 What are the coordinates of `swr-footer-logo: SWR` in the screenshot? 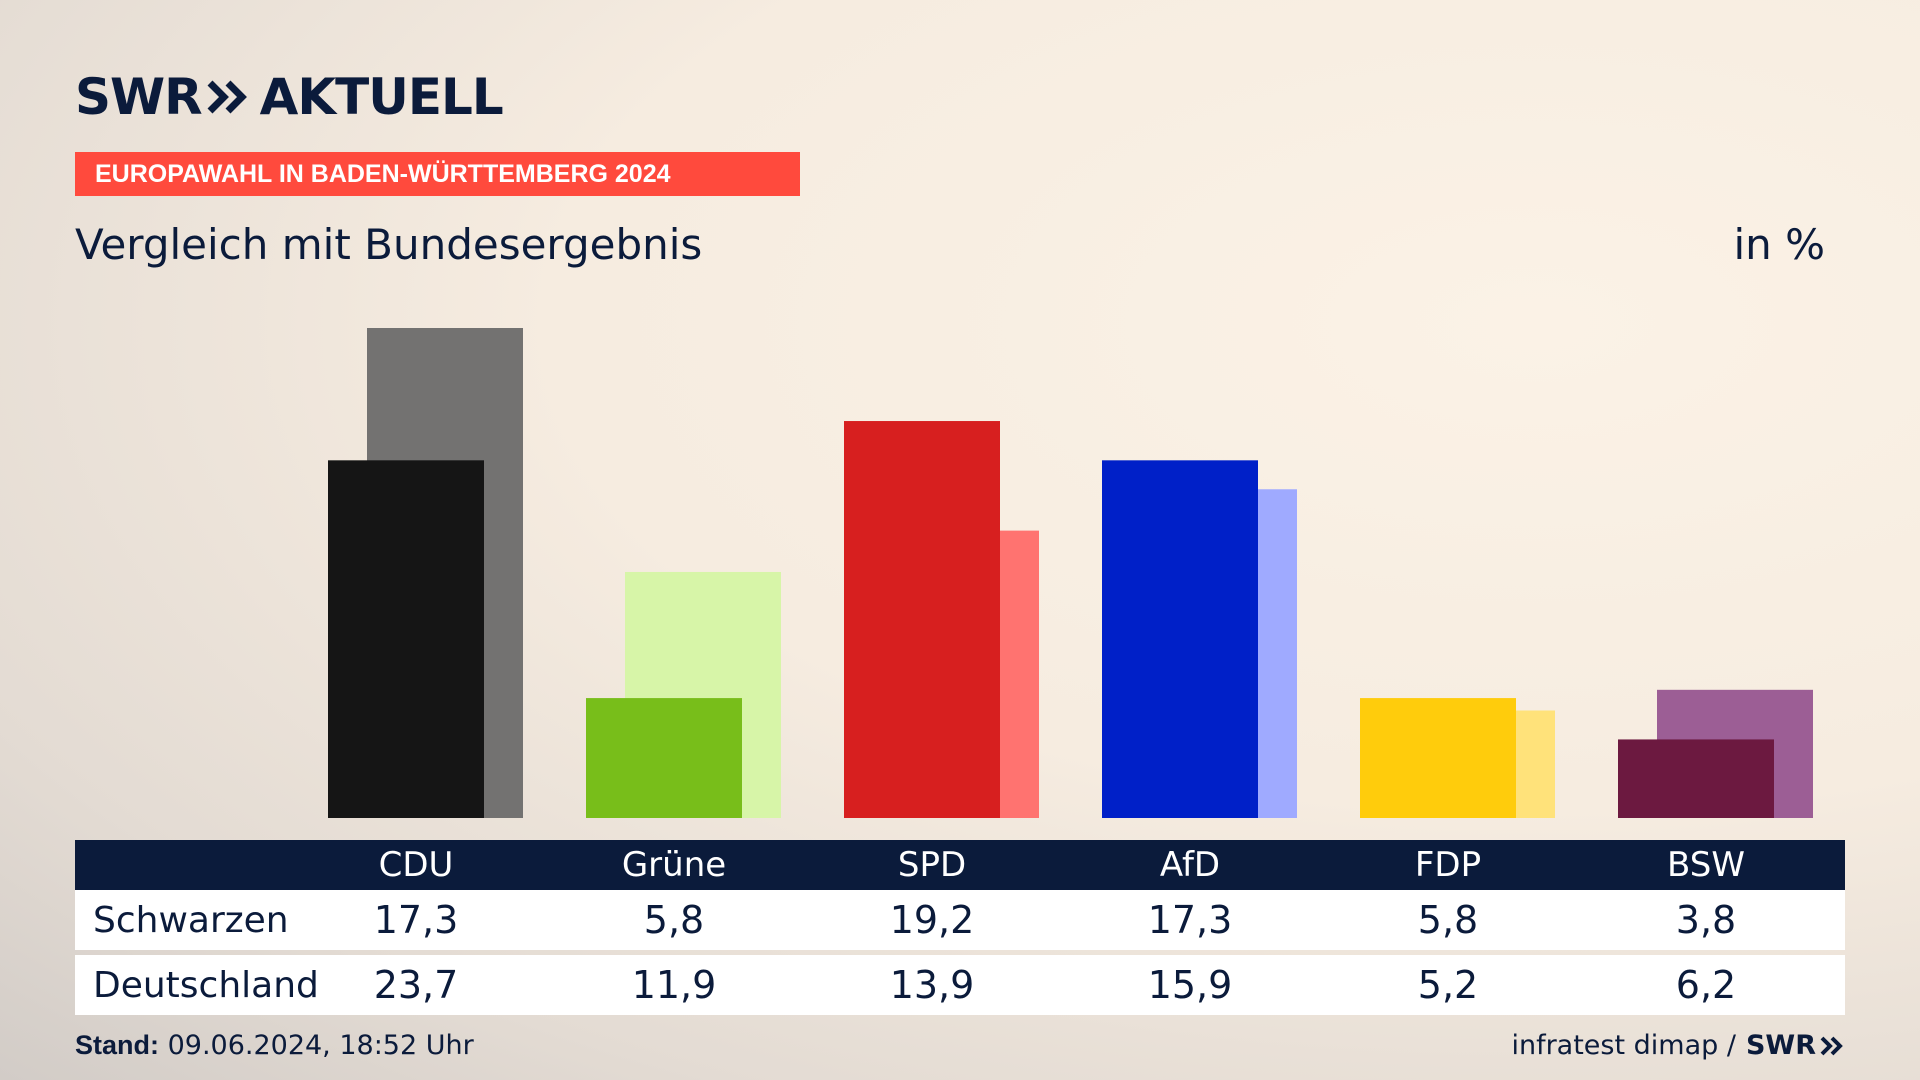 It's located at (1795, 1045).